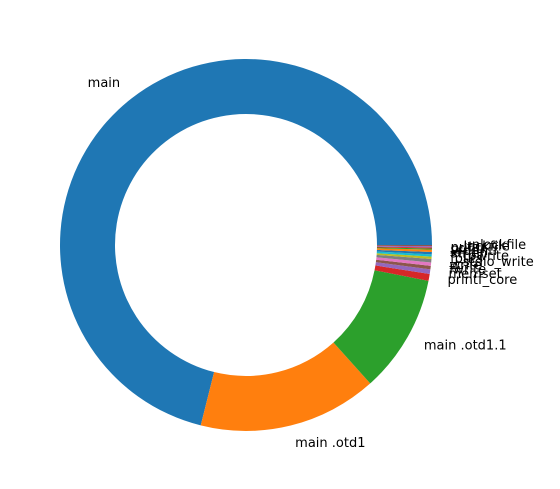  What do you see at coordinates (466, 266) in the screenshot?
I see `slice-label-6: write` at bounding box center [466, 266].